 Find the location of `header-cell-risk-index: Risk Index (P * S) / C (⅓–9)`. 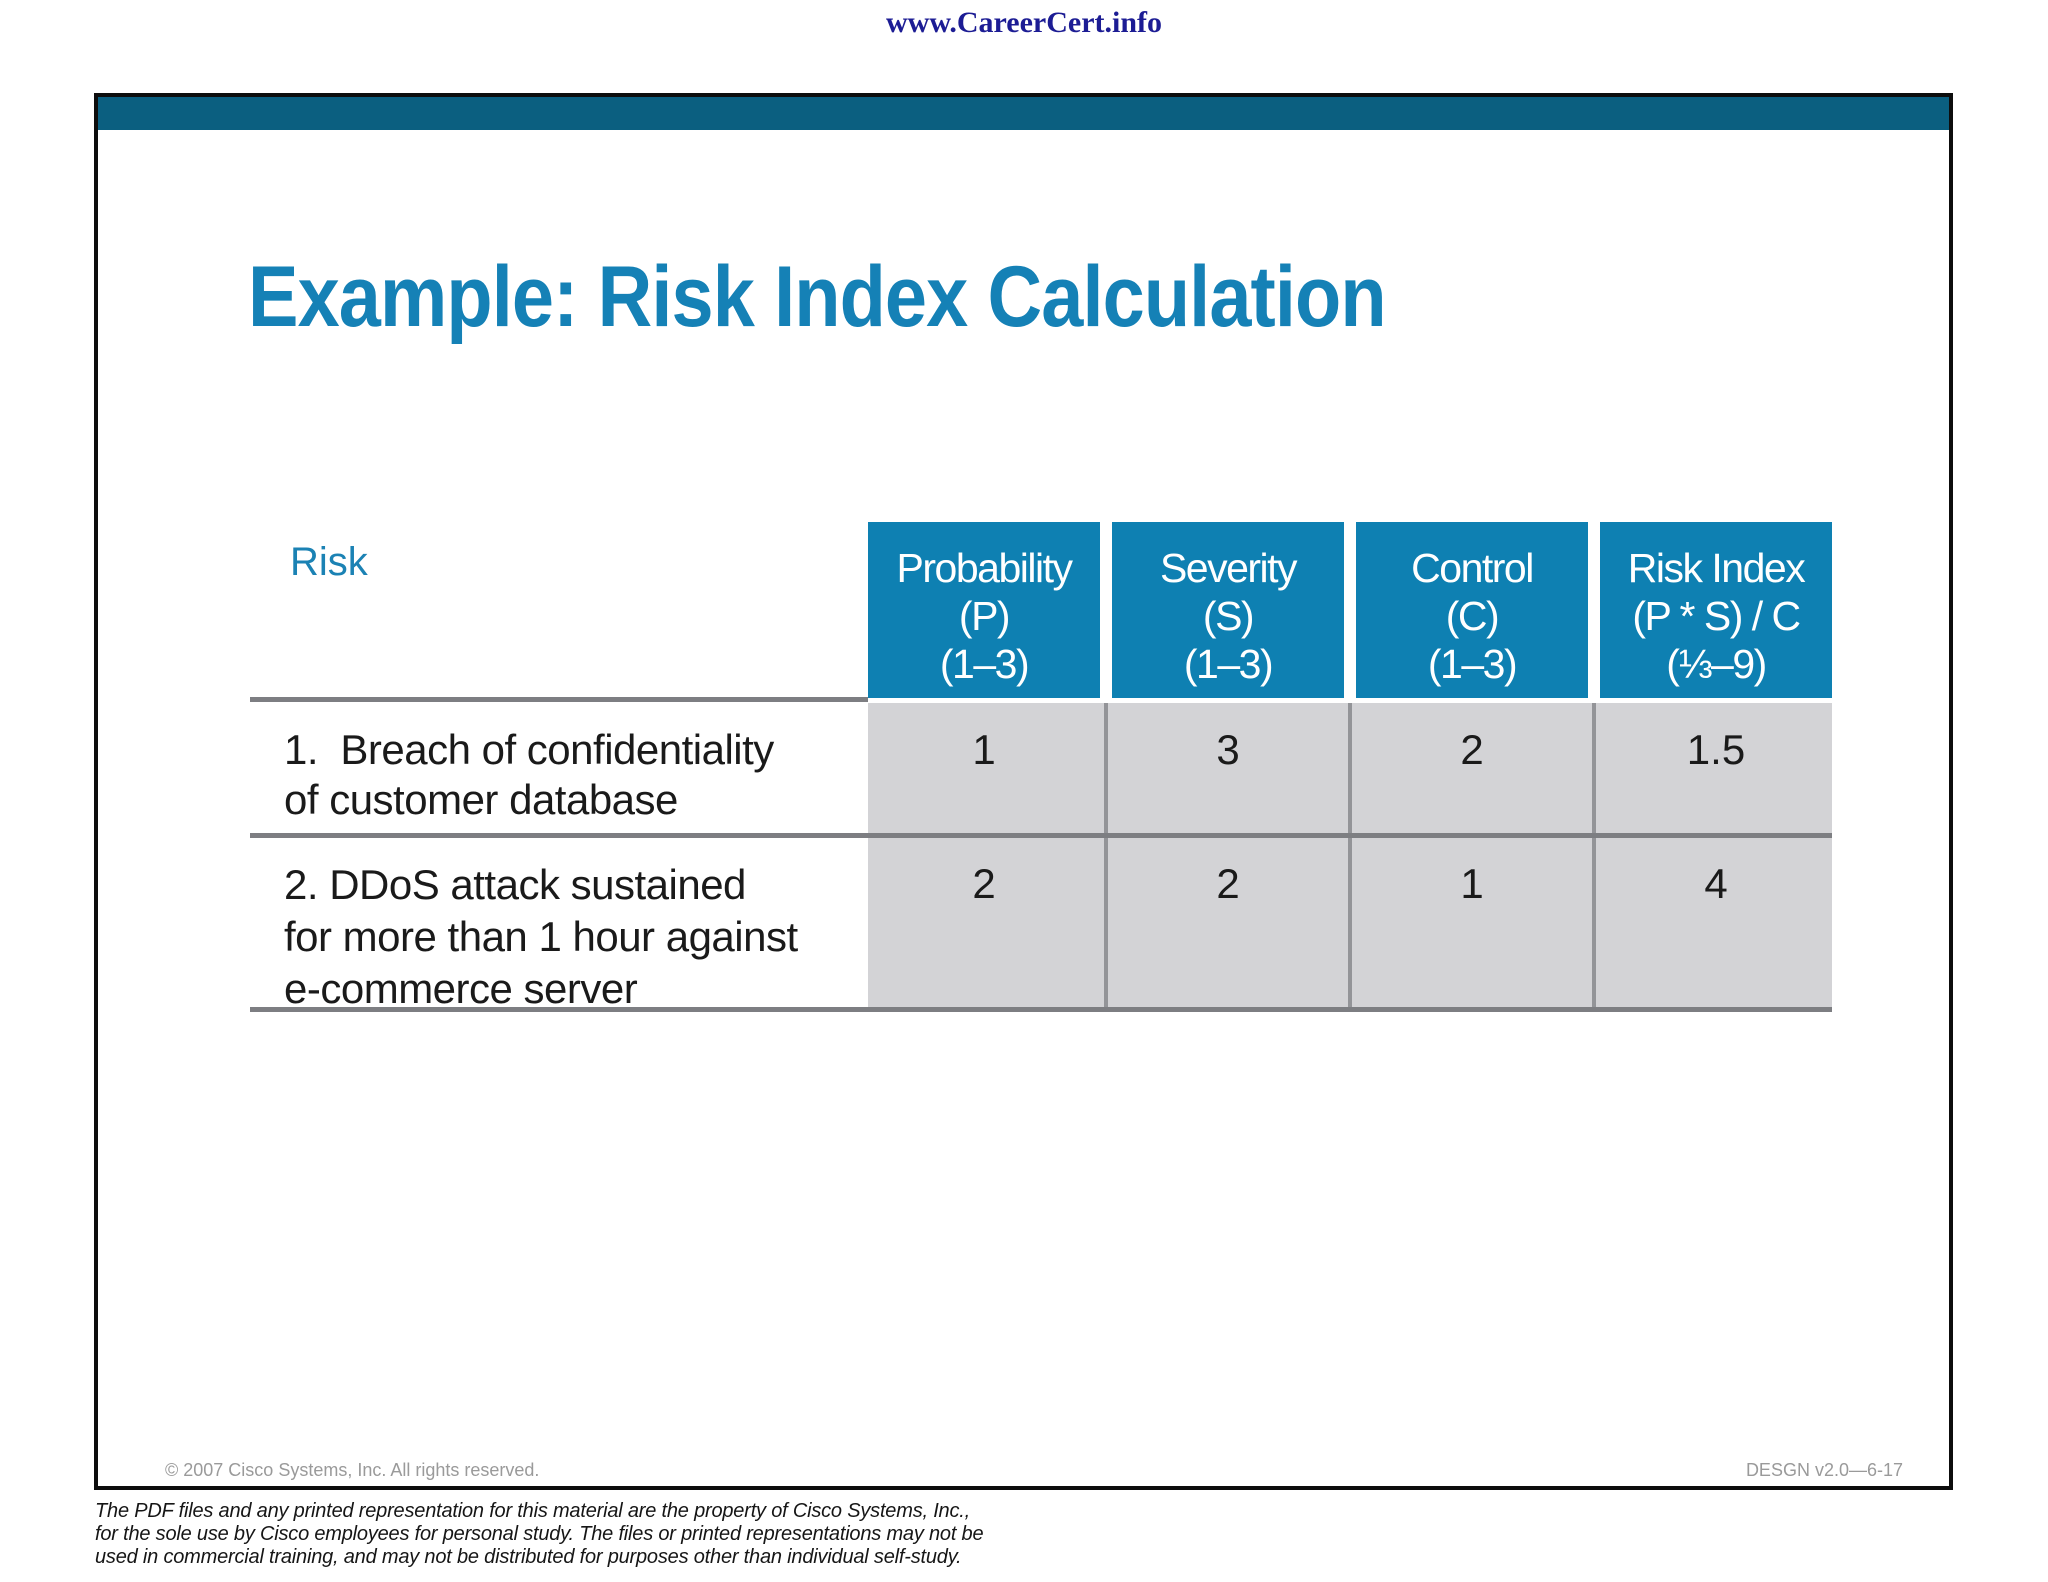

header-cell-risk-index: Risk Index (P * S) / C (⅓–9) is located at coordinates (1716, 610).